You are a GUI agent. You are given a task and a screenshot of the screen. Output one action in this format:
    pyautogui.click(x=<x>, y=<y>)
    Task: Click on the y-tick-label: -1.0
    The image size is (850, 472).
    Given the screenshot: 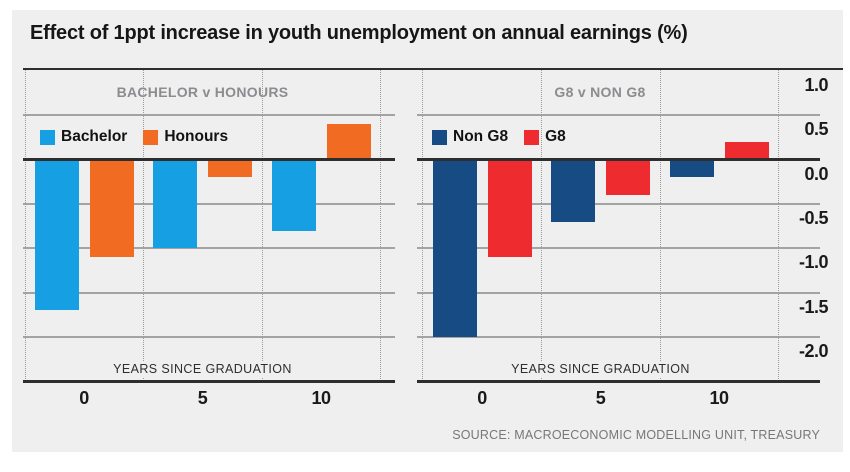 What is the action you would take?
    pyautogui.click(x=813, y=262)
    